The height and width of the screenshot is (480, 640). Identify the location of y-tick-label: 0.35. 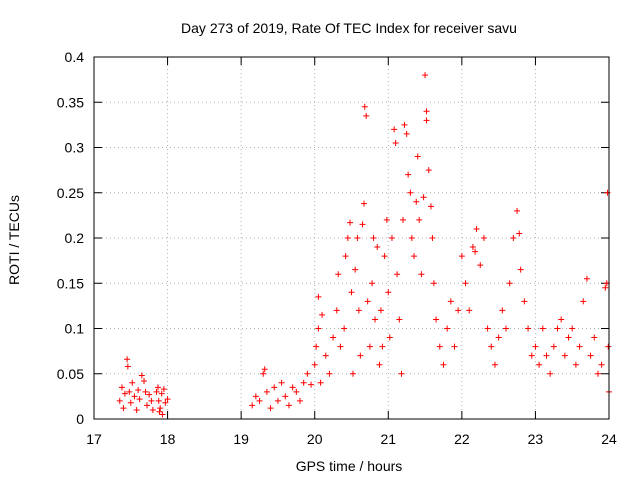
(70, 102).